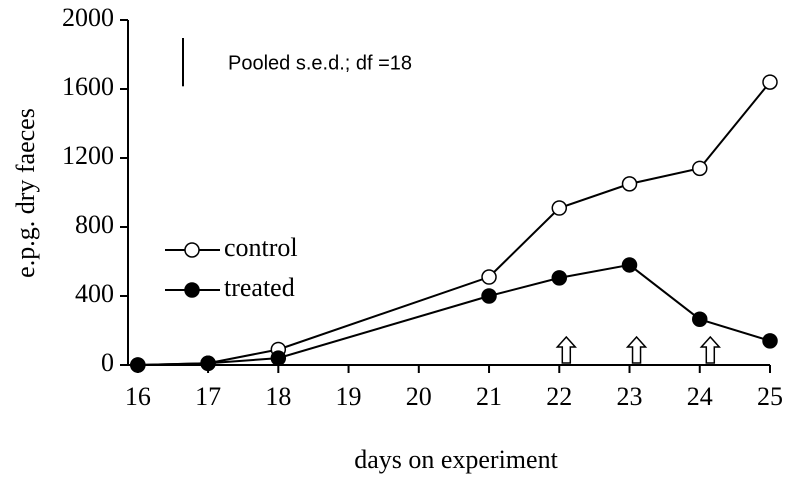  I want to click on x-tick-label: 25, so click(770, 396).